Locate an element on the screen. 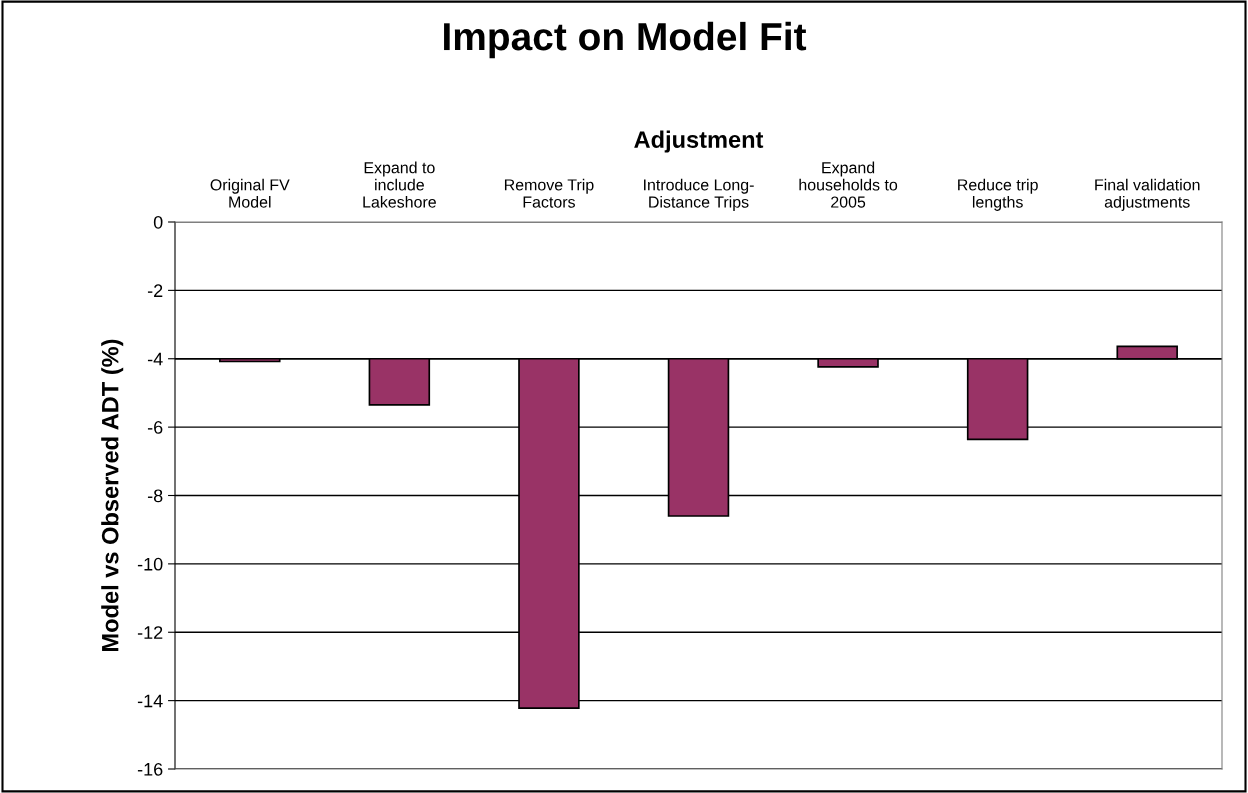 The image size is (1248, 793). x-tick-label: Expand to include Lakeshore is located at coordinates (399, 184).